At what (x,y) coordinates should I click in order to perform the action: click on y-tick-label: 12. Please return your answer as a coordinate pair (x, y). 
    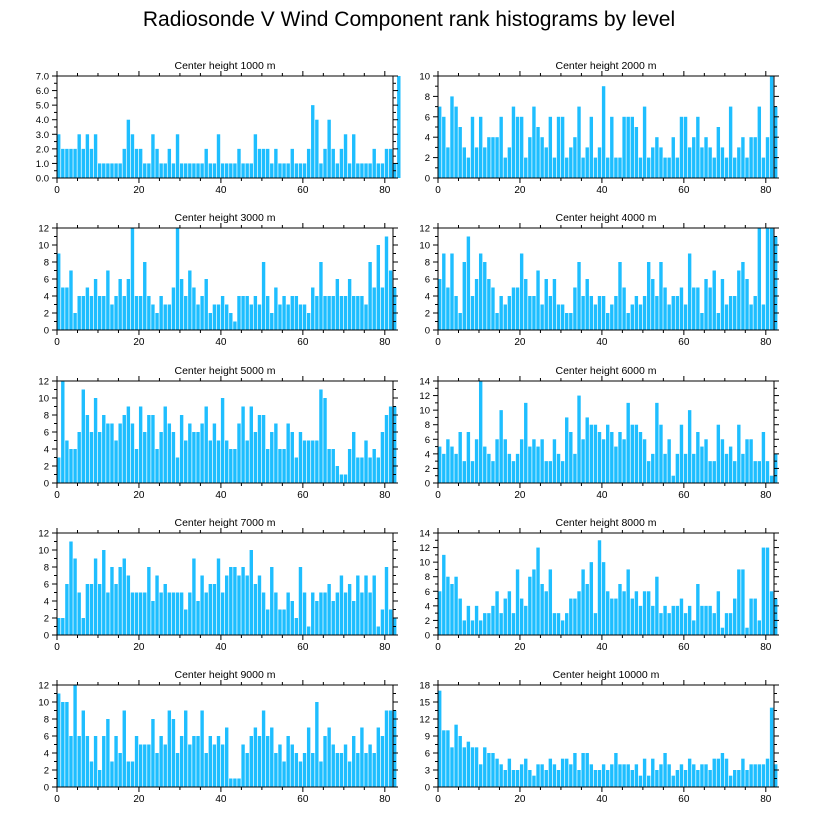
    Looking at the image, I should click on (424, 396).